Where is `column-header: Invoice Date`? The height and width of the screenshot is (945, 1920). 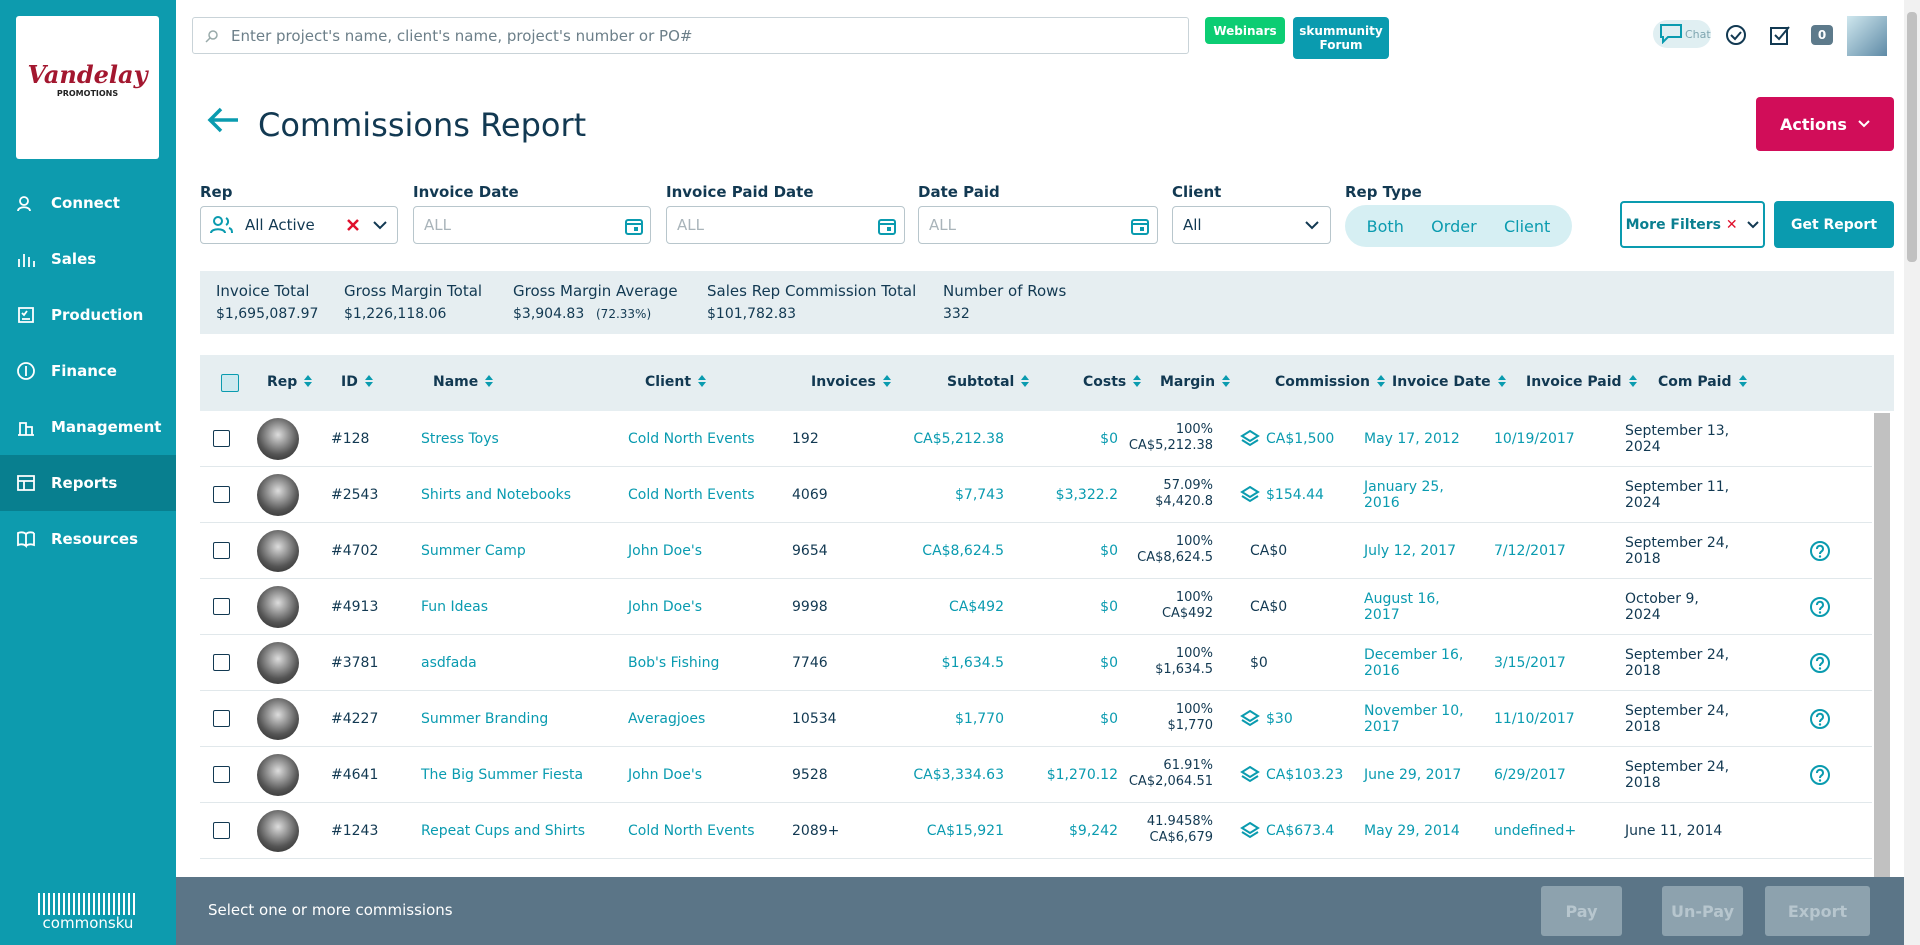 column-header: Invoice Date is located at coordinates (1449, 382).